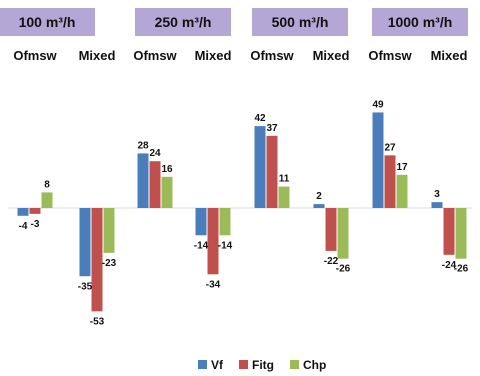  I want to click on data-label: 24, so click(155, 153).